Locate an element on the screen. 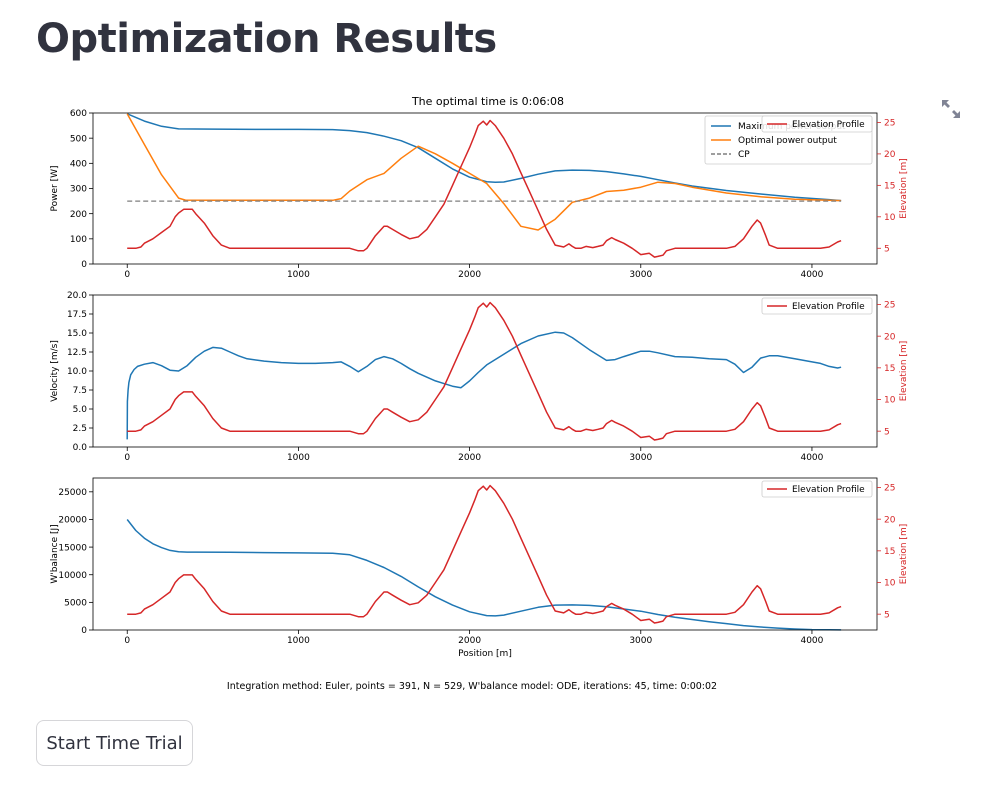  page-title: Optimization Results is located at coordinates (266, 39).